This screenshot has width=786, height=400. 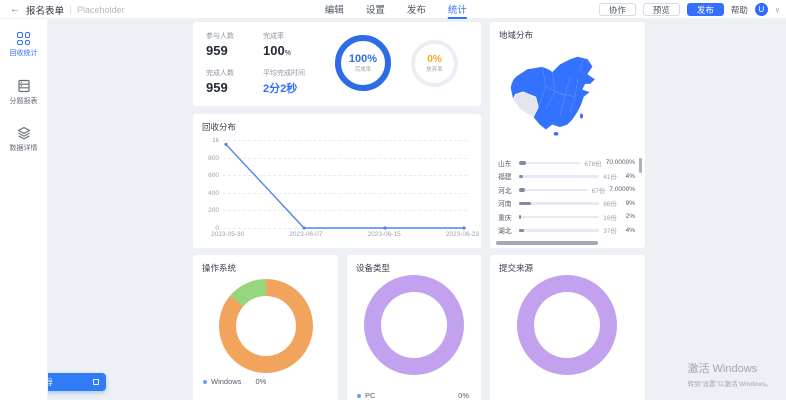 I want to click on os-legend: Windows 0%, so click(x=264, y=381).